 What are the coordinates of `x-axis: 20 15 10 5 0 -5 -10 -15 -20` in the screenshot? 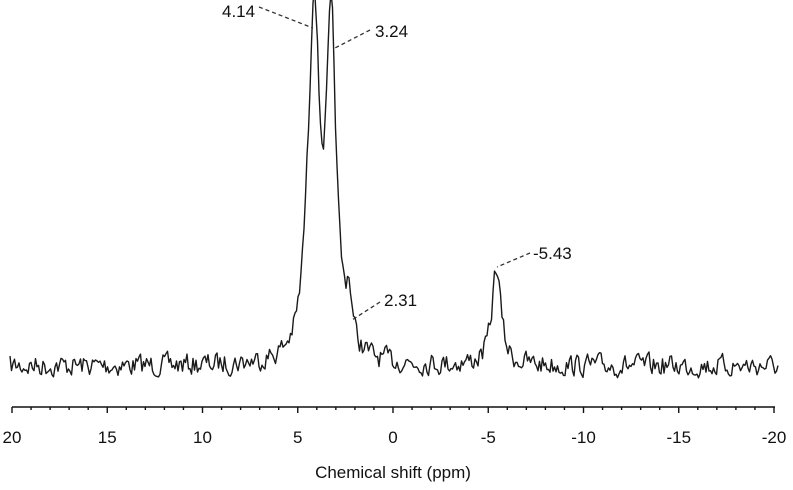 It's located at (395, 426).